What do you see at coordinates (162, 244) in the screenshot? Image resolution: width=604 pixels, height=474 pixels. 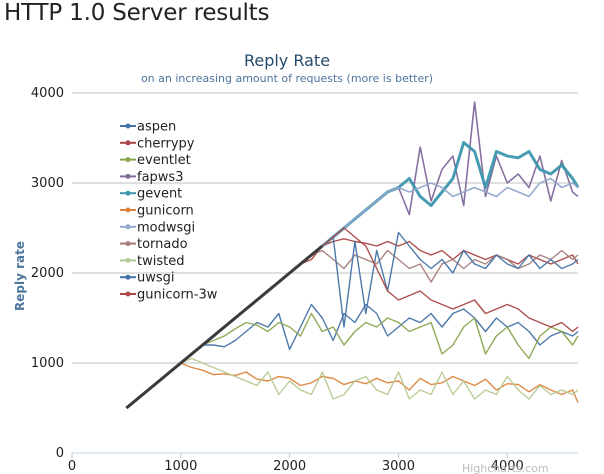 I see `legend-label: tornado` at bounding box center [162, 244].